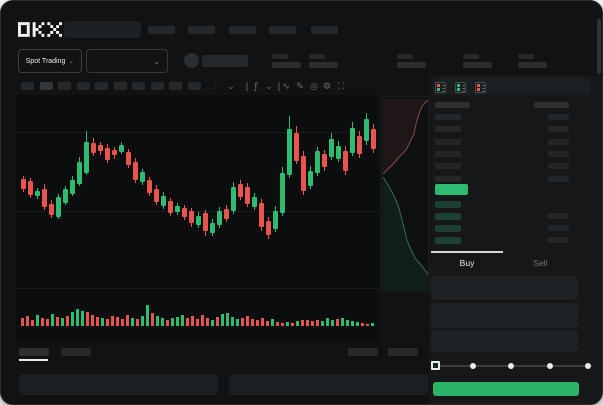  I want to click on chart-tab-active, so click(34, 352).